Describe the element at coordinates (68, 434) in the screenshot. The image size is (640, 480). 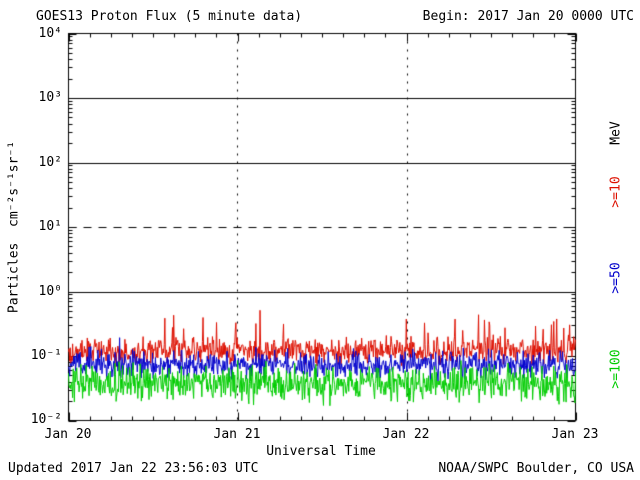
I see `x-tick-label-jan20: Jan 20` at that location.